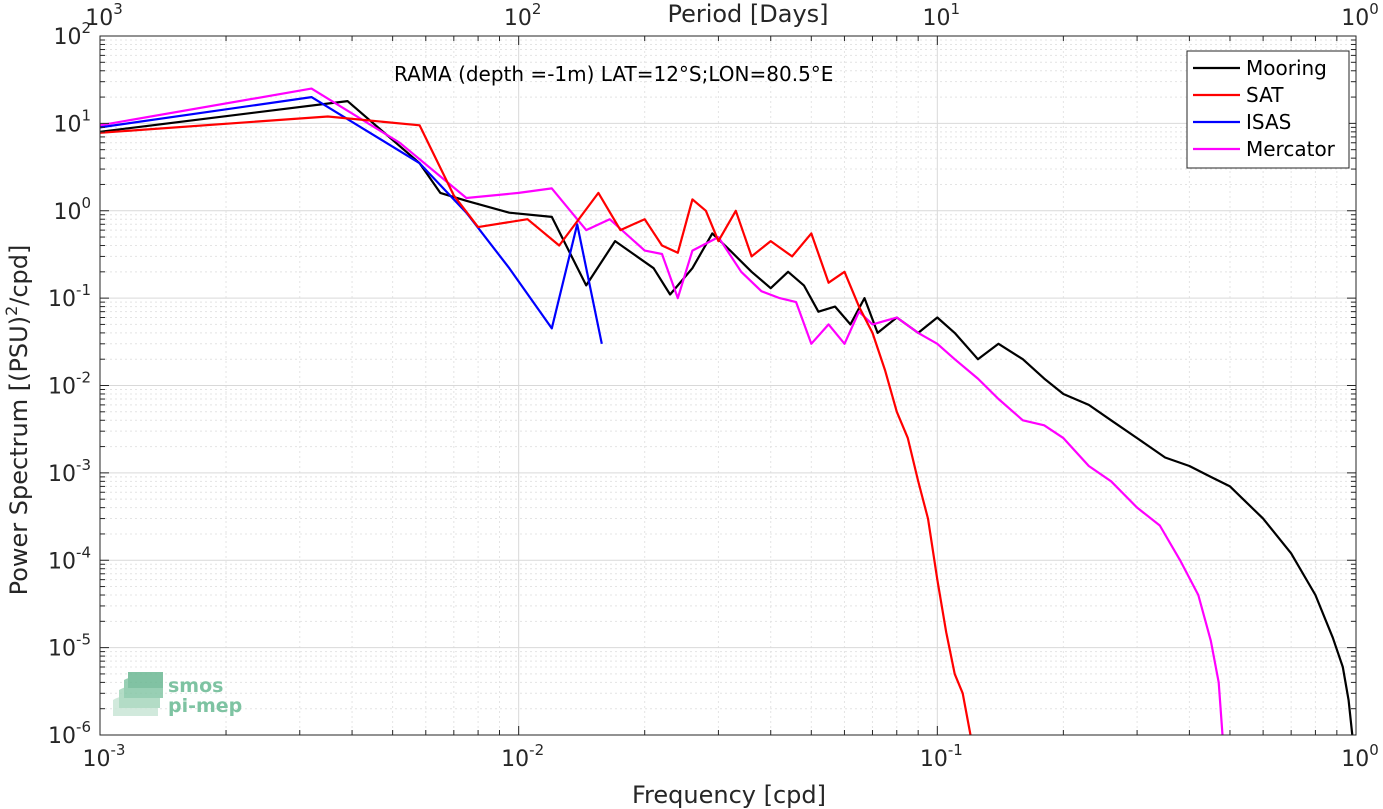 The width and height of the screenshot is (1383, 809). Describe the element at coordinates (1360, 15) in the screenshot. I see `top-x-tick-label: 10⁰` at that location.